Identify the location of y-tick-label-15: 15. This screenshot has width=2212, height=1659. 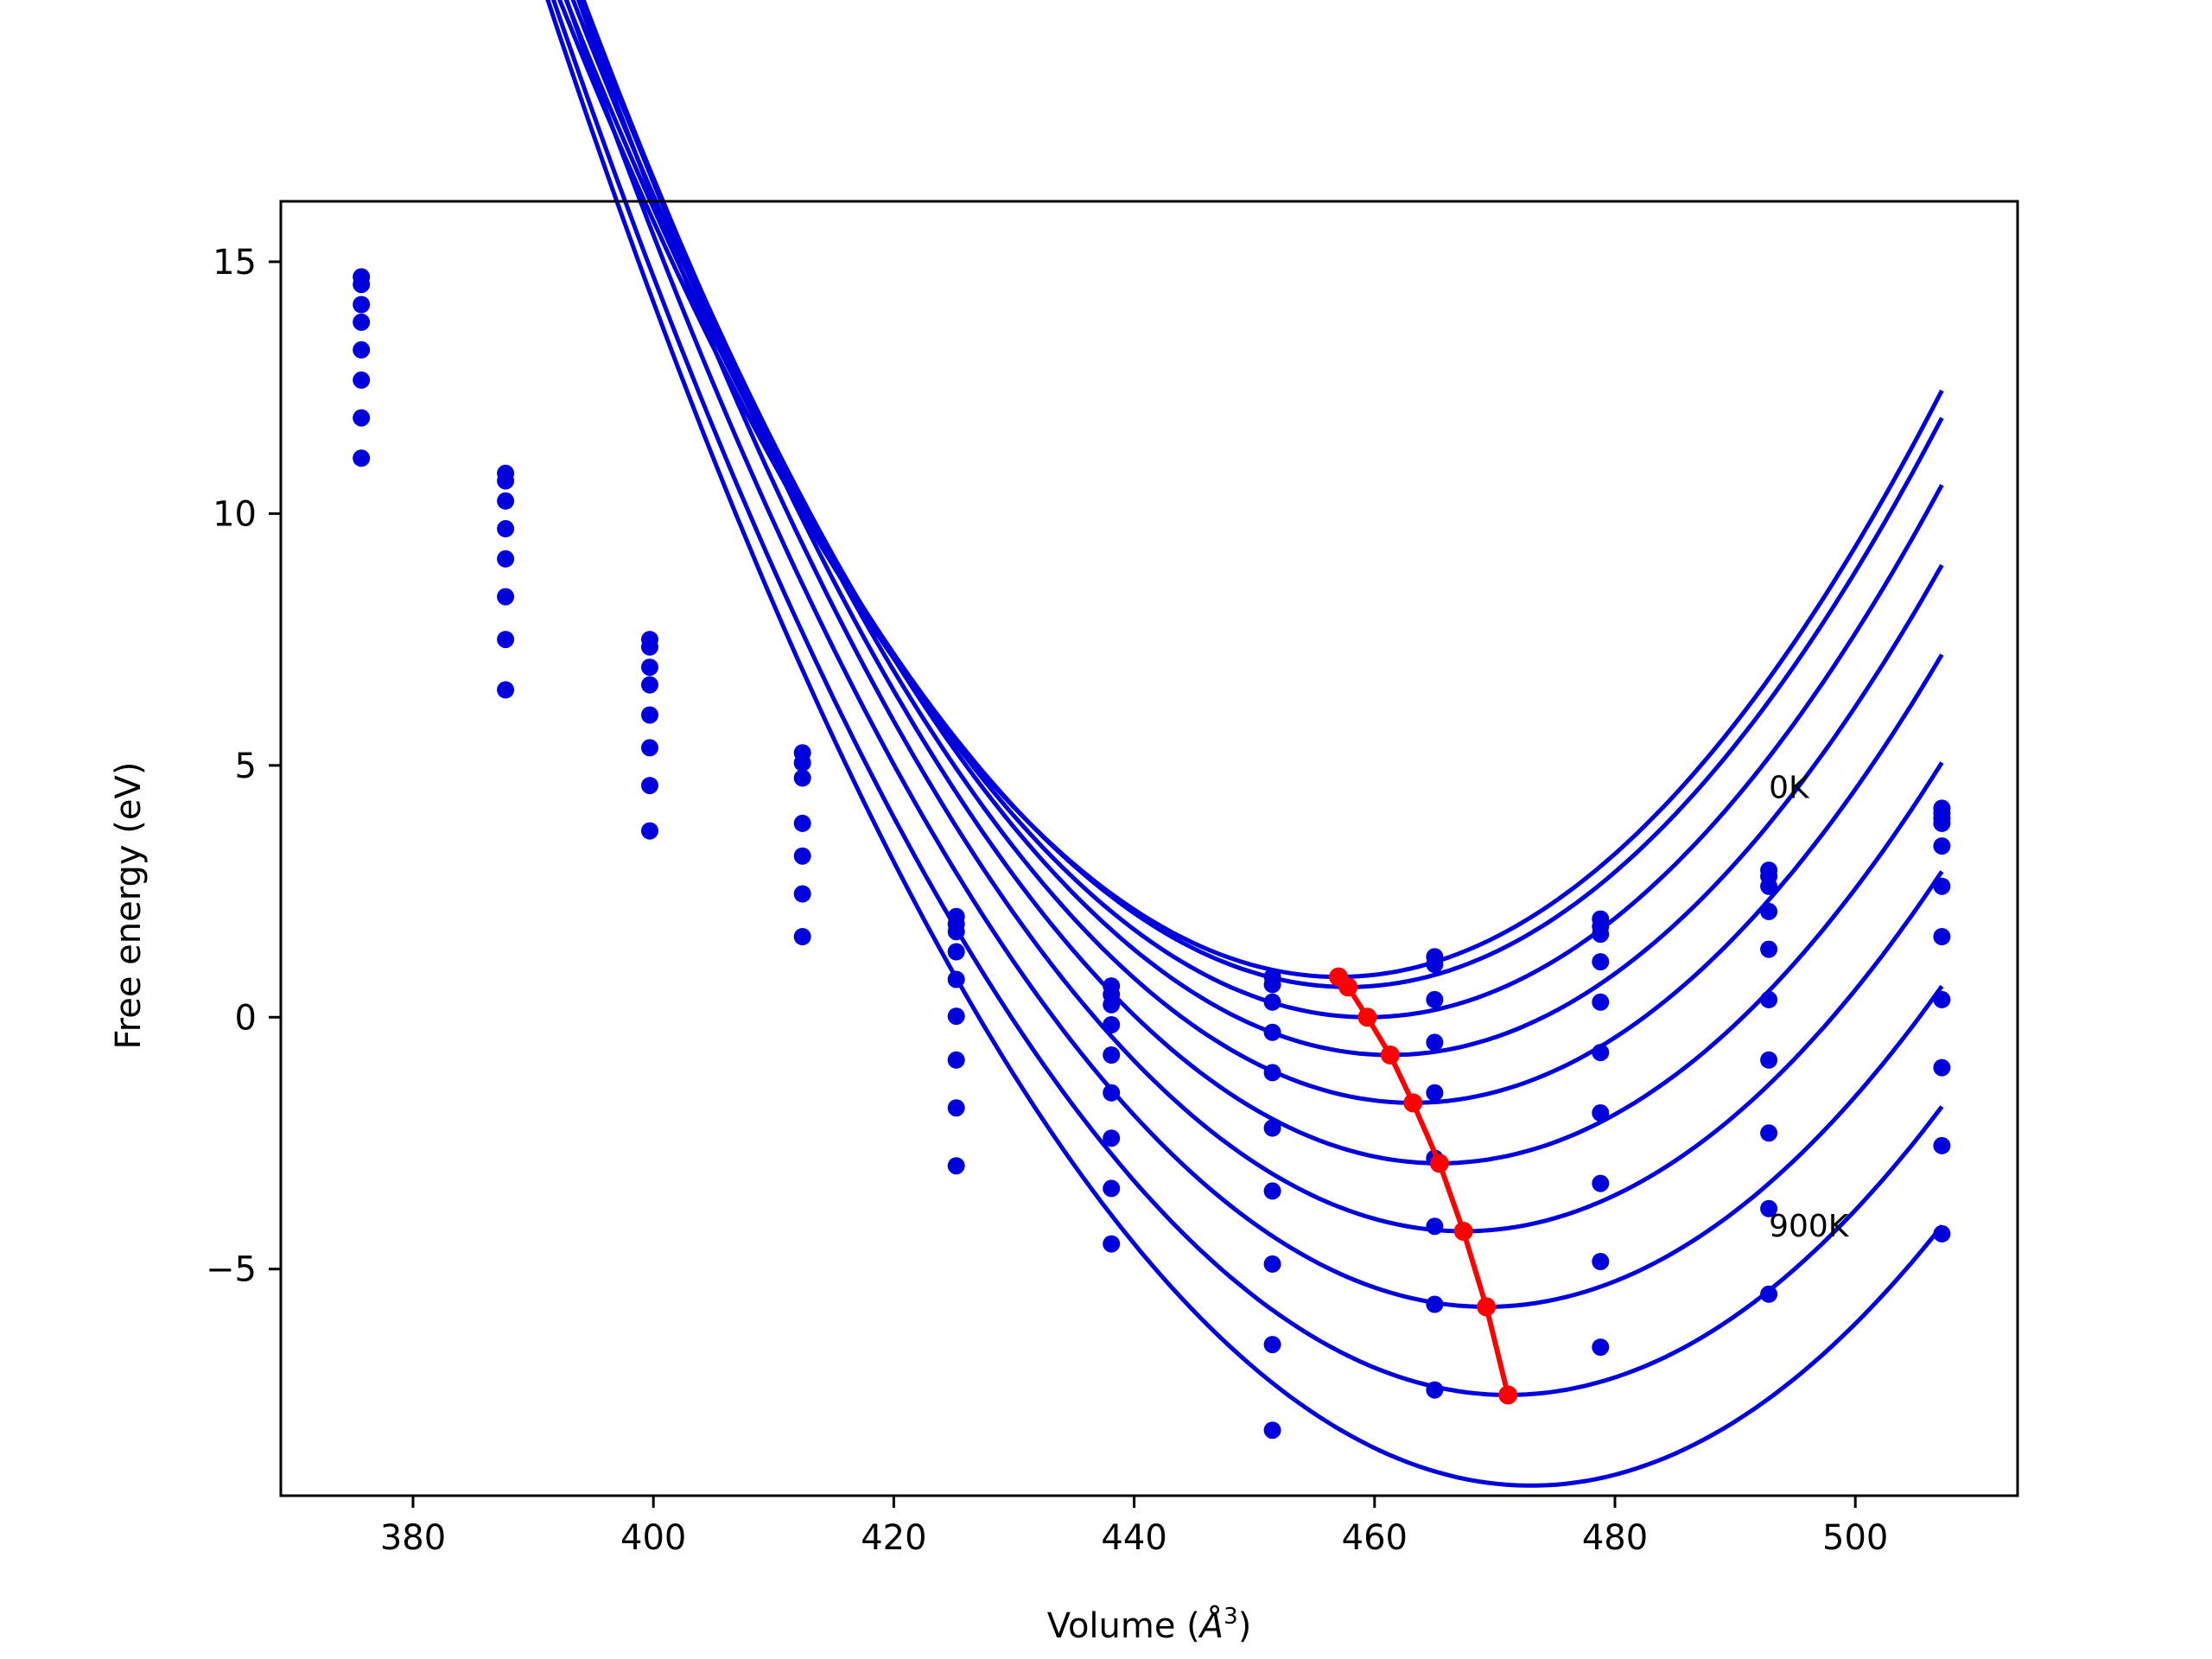
(235, 263).